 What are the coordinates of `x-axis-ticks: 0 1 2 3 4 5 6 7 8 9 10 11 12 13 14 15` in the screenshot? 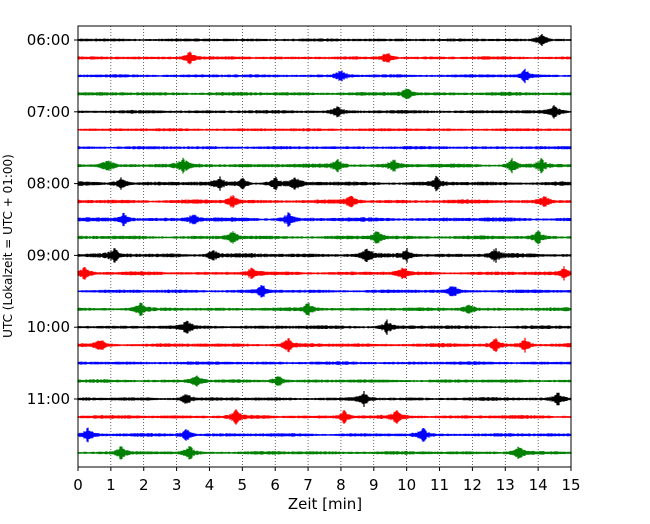 It's located at (327, 480).